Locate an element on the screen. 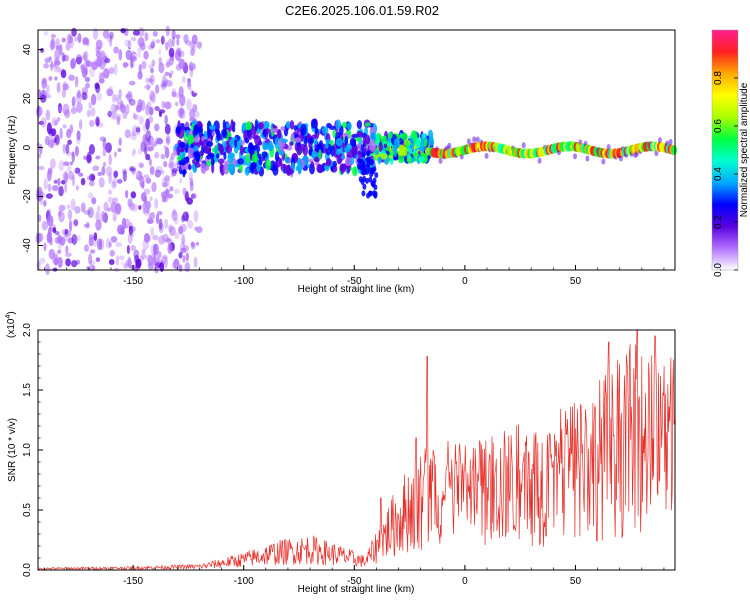 This screenshot has height=600, width=750. spectrogram-y-tick-label: 40 is located at coordinates (27, 50).